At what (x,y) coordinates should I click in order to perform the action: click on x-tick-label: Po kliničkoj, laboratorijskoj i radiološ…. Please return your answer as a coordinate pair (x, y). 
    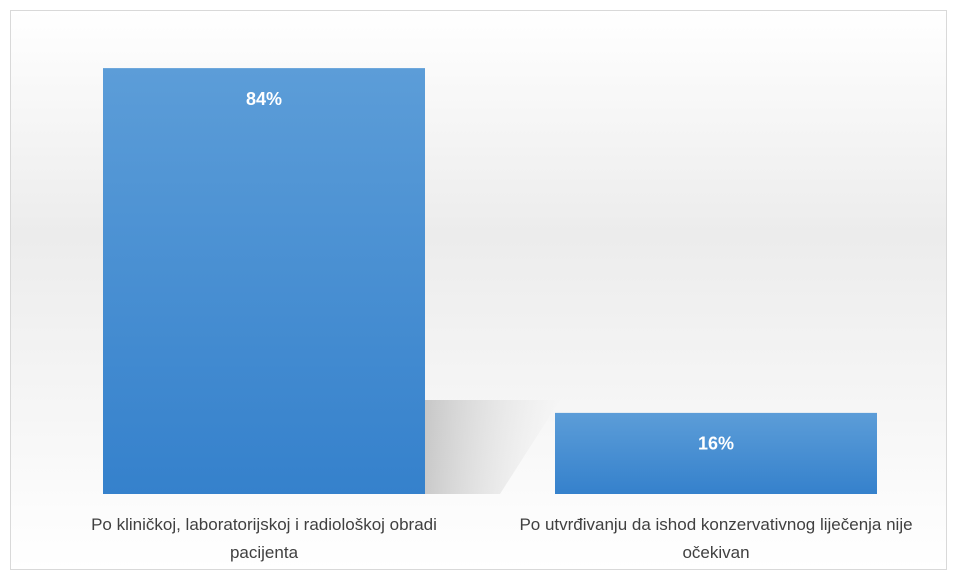
    Looking at the image, I should click on (264, 538).